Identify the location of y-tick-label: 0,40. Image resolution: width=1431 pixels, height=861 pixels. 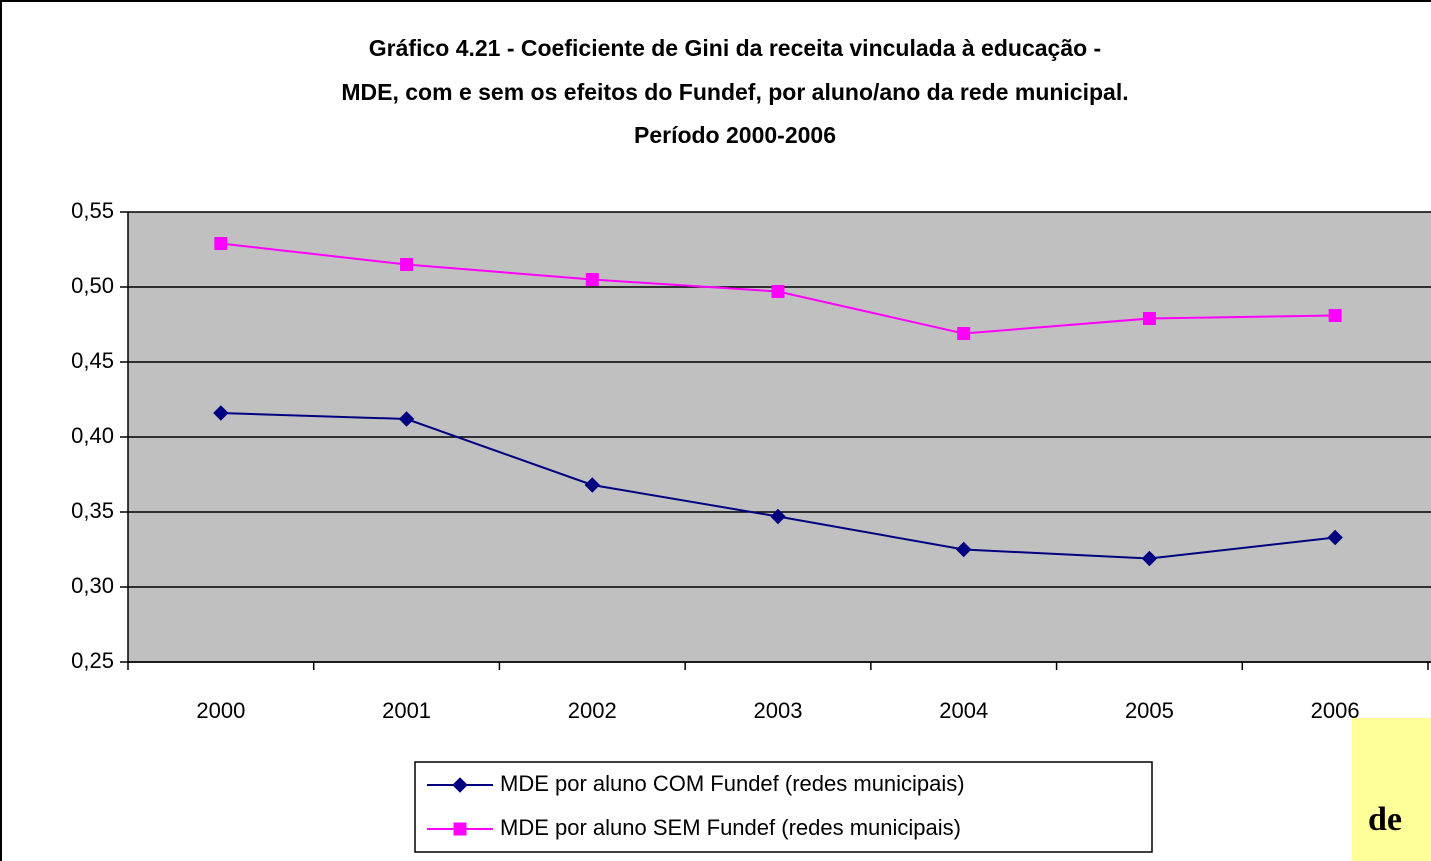
(92, 435).